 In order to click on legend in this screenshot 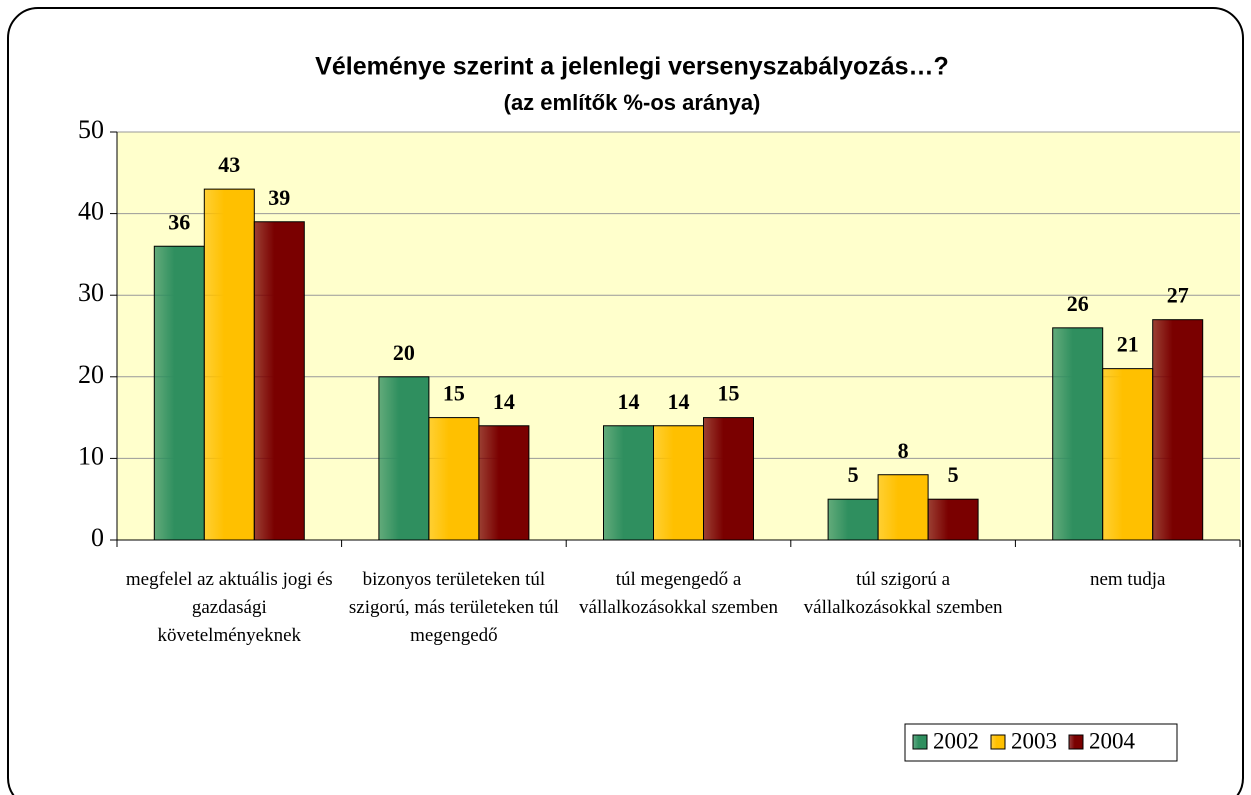, I will do `click(1041, 742)`.